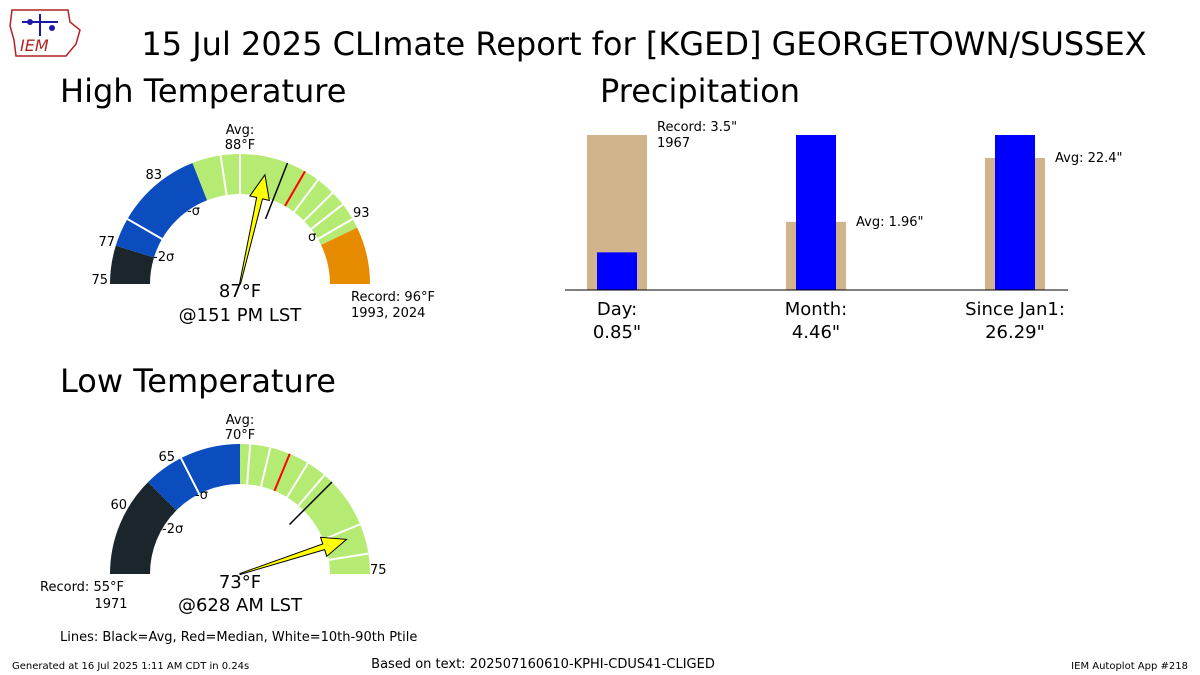  I want to click on low-tick-label: 65, so click(166, 457).